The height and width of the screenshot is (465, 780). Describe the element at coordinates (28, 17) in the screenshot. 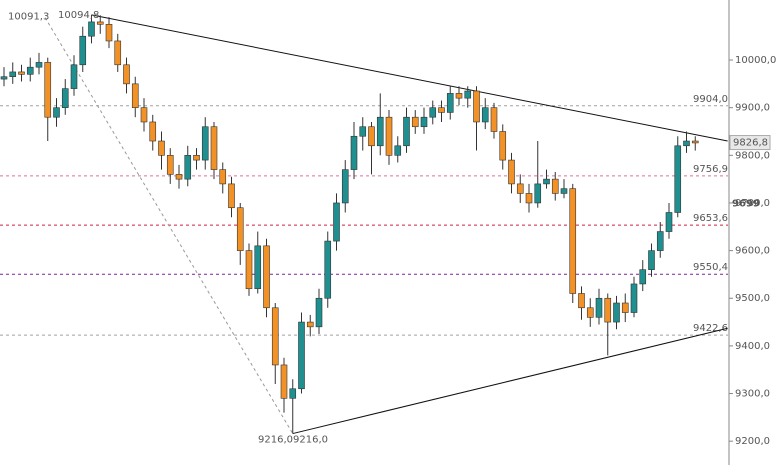

I see `annotation: 10091,3` at that location.